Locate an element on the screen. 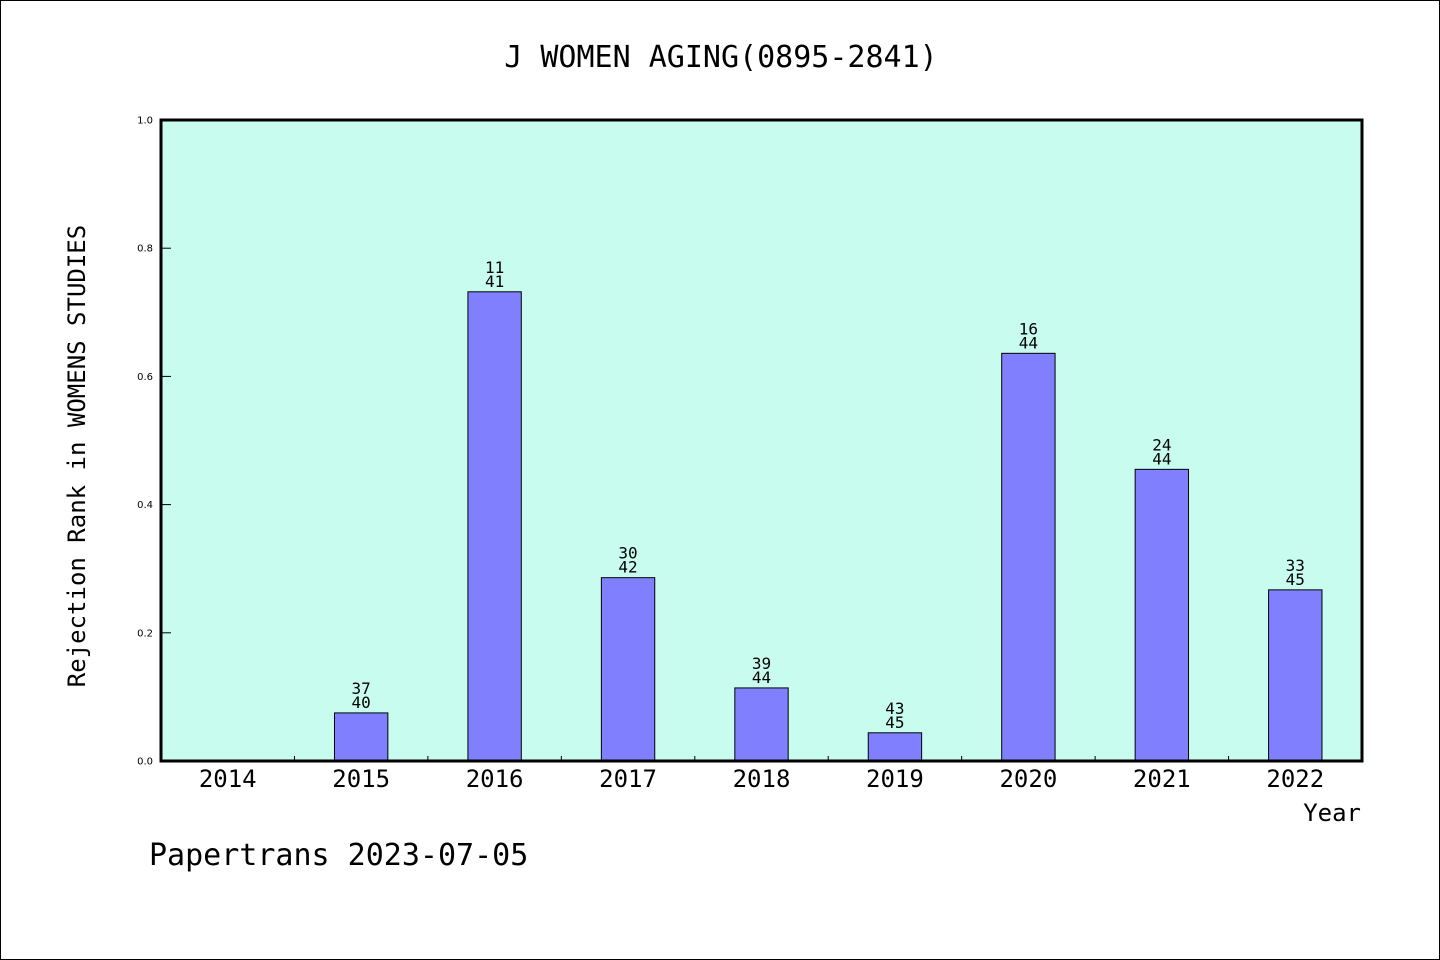 The width and height of the screenshot is (1440, 960). x-tick-label: 2020 is located at coordinates (1028, 779).